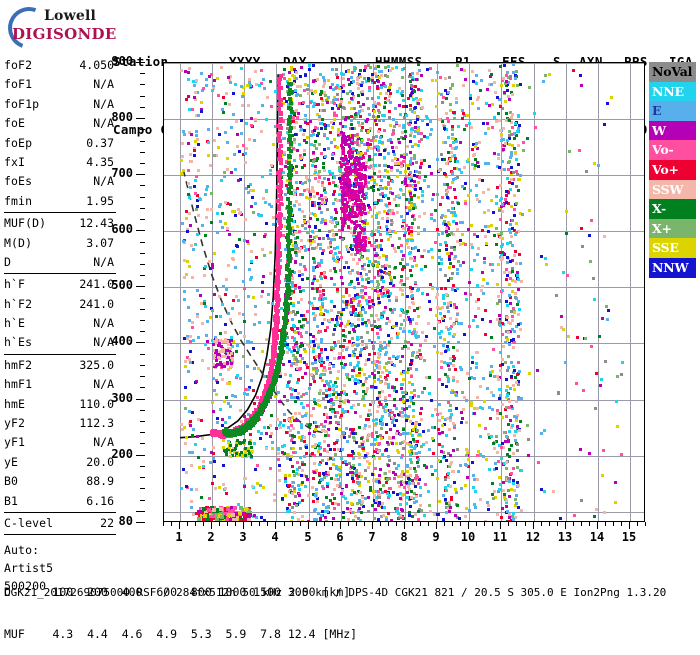 The width and height of the screenshot is (700, 655). What do you see at coordinates (58, 26) in the screenshot?
I see `lowell-digisonde-logo: Lowell DIGISONDE` at bounding box center [58, 26].